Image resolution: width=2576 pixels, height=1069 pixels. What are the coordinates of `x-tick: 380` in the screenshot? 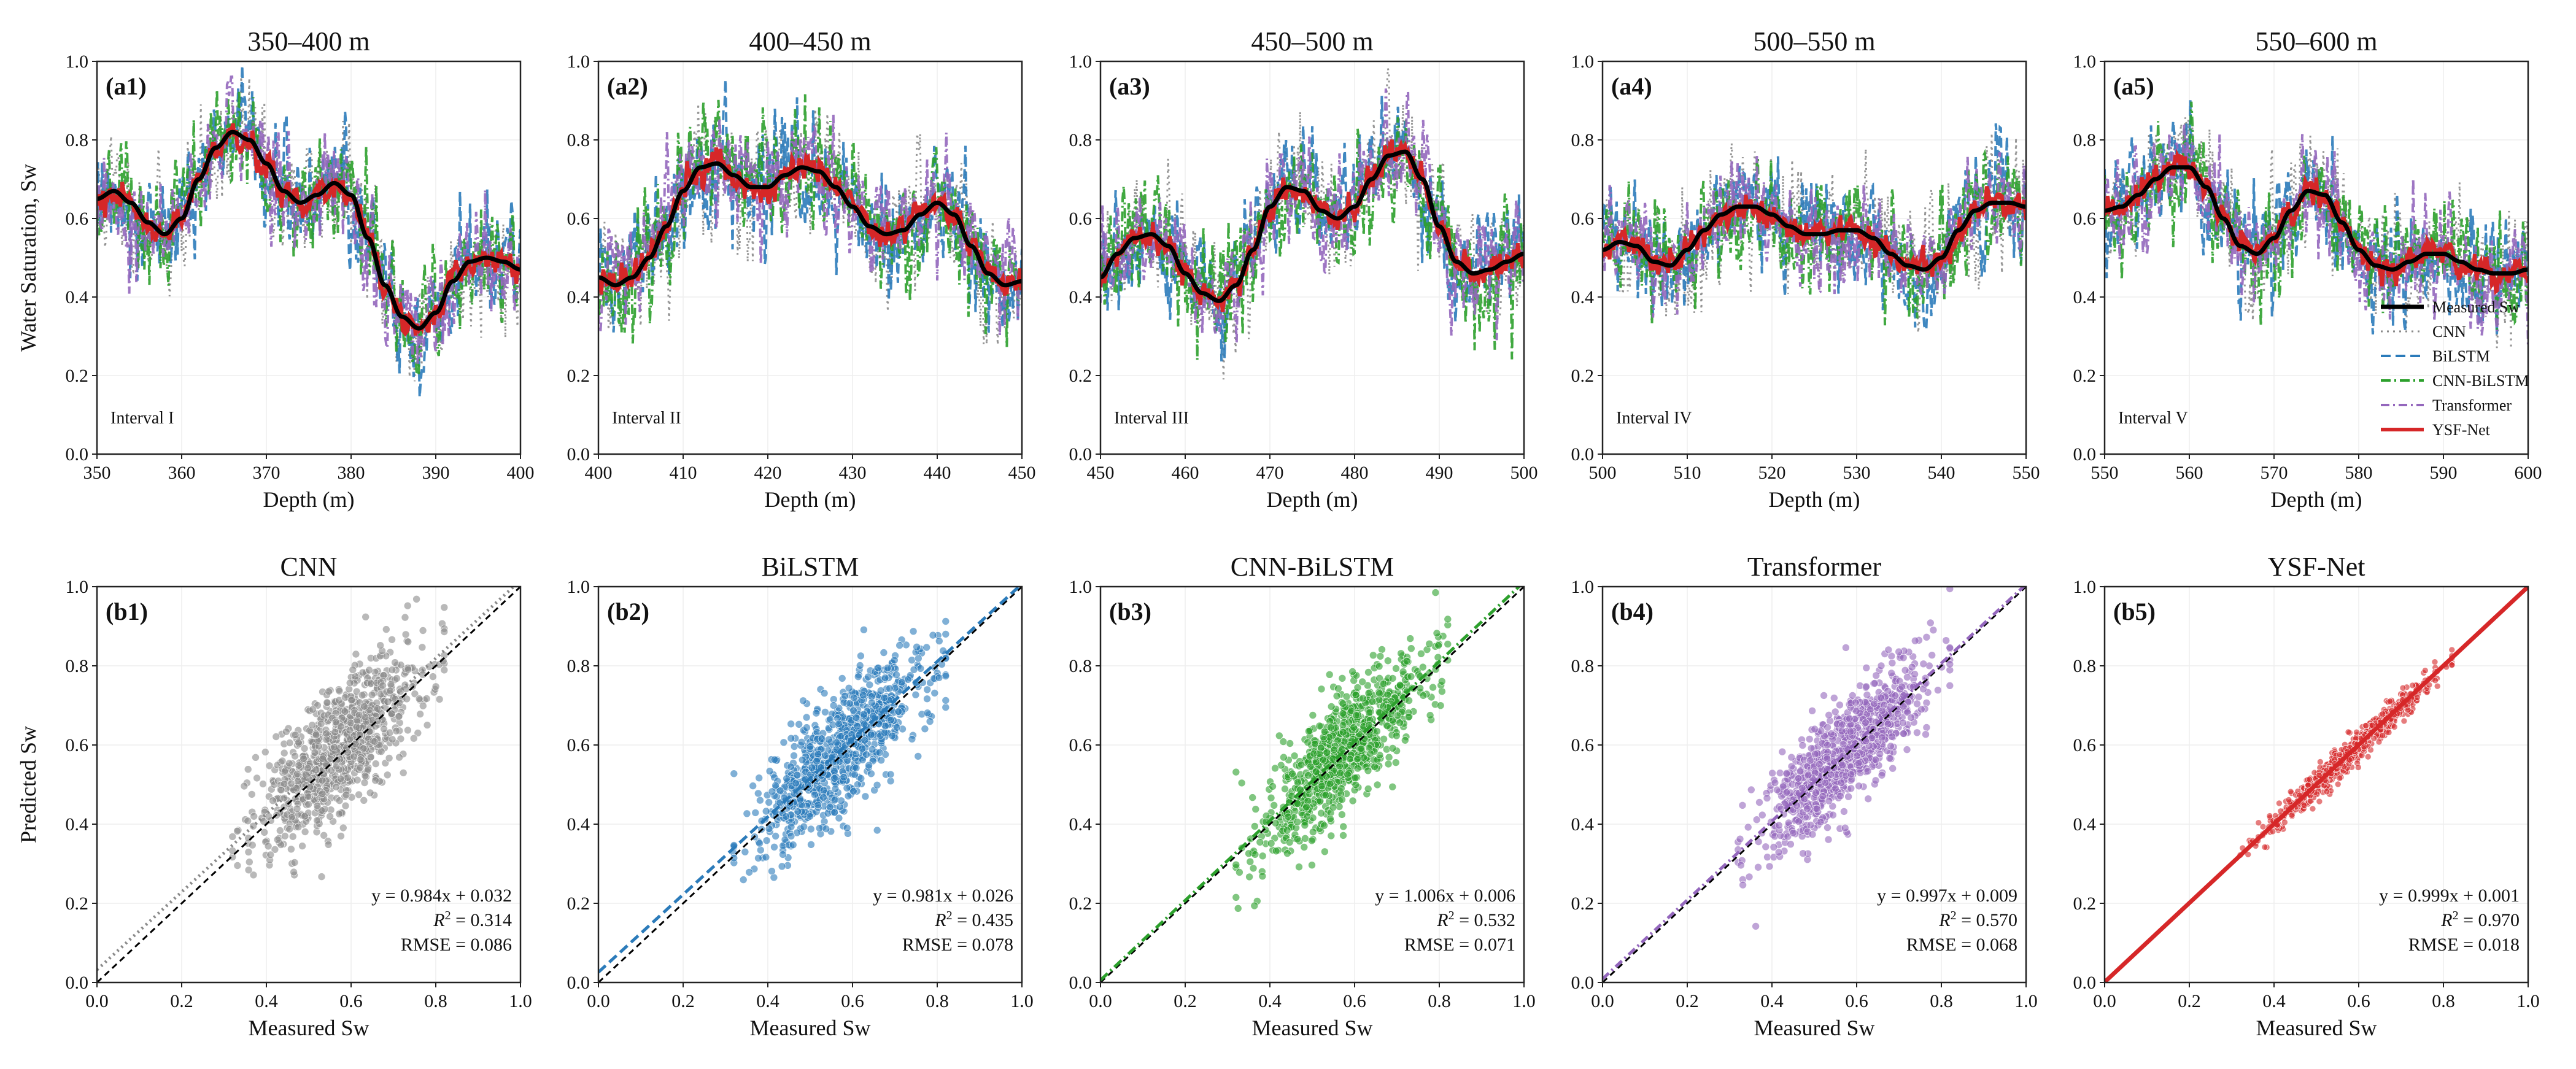 It's located at (351, 468).